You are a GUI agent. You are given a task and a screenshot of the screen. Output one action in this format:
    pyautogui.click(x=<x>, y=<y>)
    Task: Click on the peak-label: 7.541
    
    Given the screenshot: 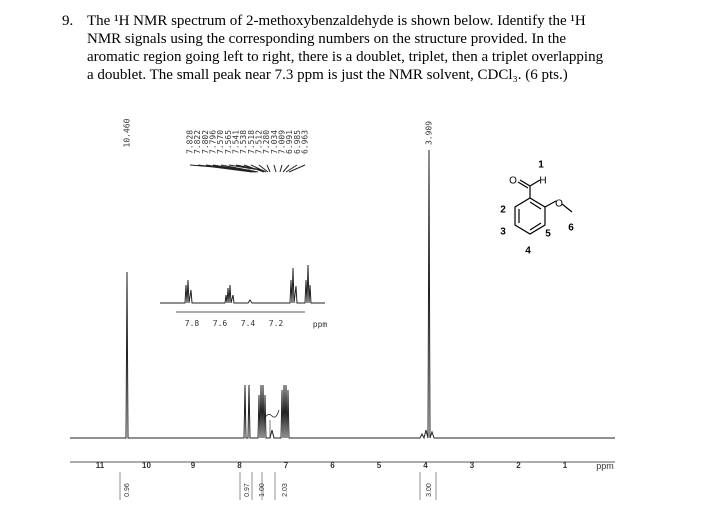 What is the action you would take?
    pyautogui.click(x=236, y=142)
    